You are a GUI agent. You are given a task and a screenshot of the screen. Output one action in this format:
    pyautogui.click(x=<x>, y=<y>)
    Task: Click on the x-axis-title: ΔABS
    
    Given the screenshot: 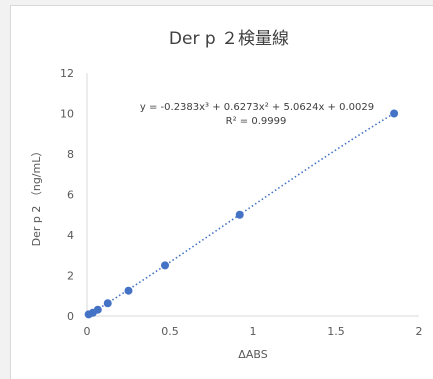 What is the action you would take?
    pyautogui.click(x=252, y=354)
    